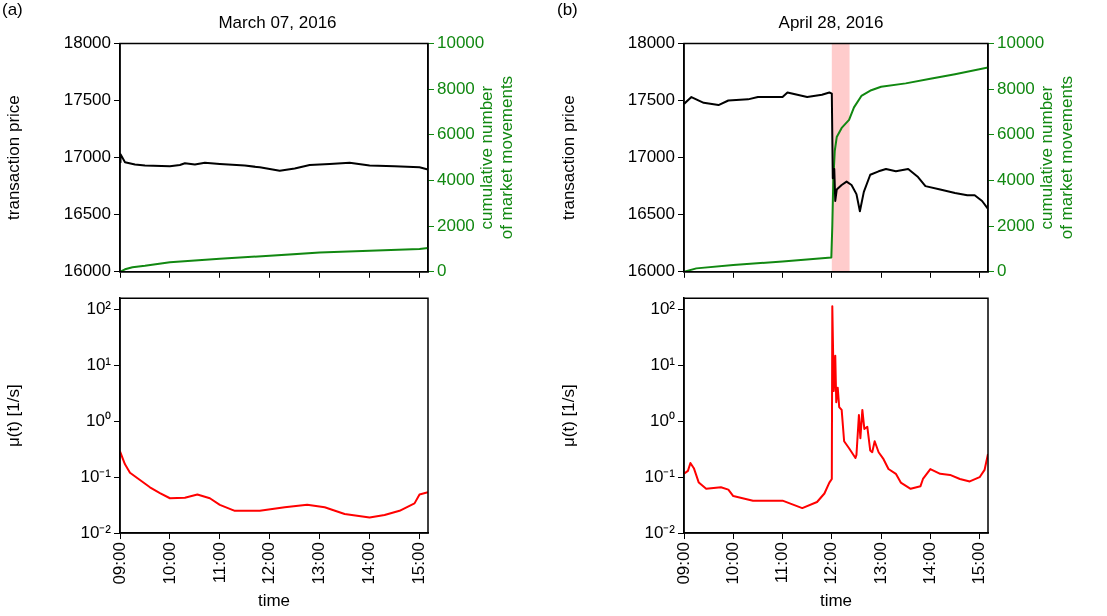 Image resolution: width=1107 pixels, height=616 pixels. What do you see at coordinates (567, 10) in the screenshot?
I see `text: (b)` at bounding box center [567, 10].